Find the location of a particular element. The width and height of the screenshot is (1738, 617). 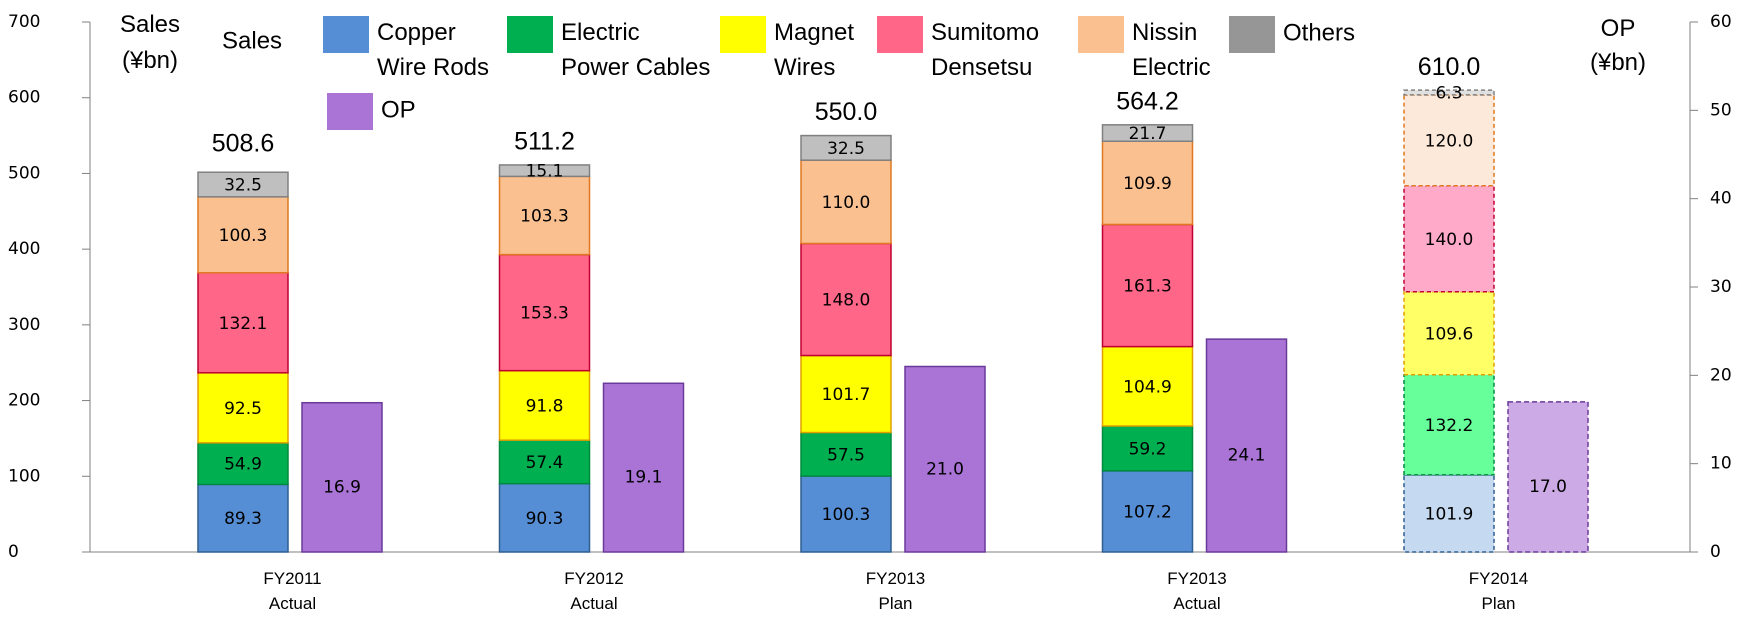

legend-label: Sumitomo Densetsu is located at coordinates (985, 50).